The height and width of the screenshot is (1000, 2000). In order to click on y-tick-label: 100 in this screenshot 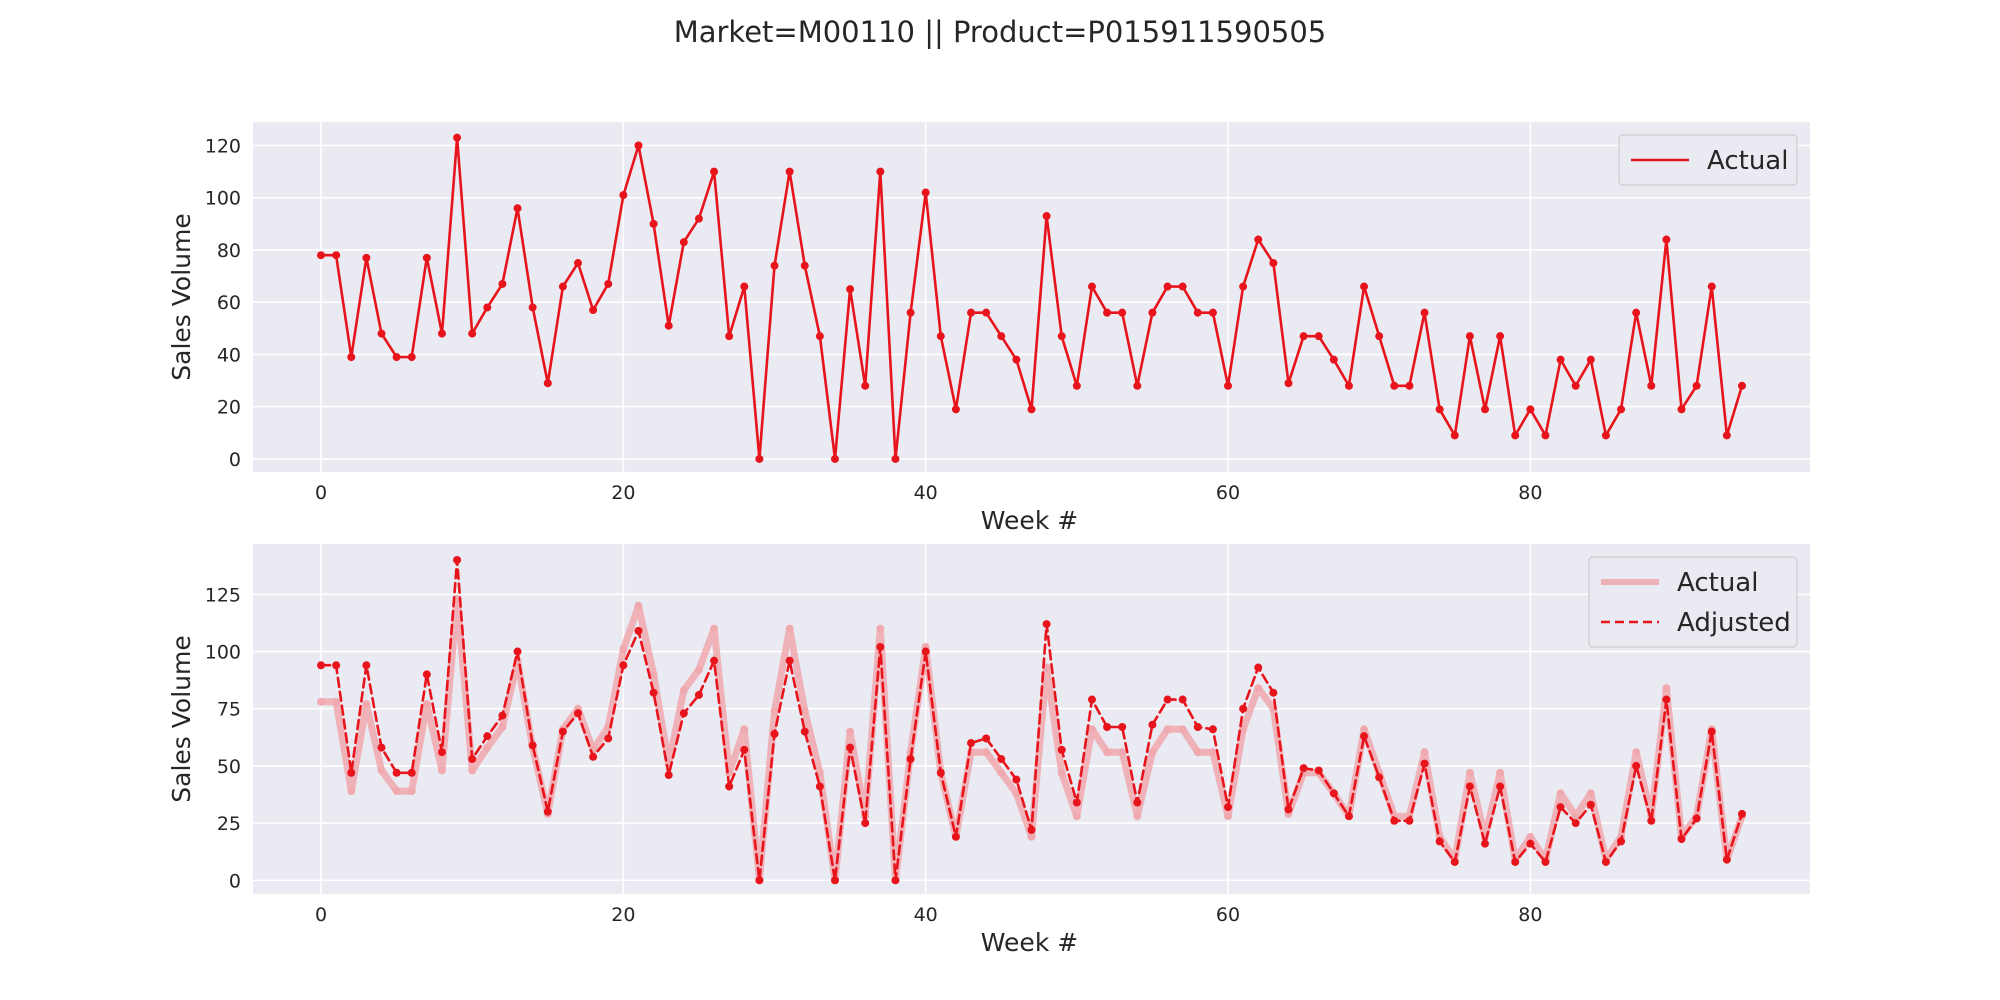, I will do `click(223, 199)`.